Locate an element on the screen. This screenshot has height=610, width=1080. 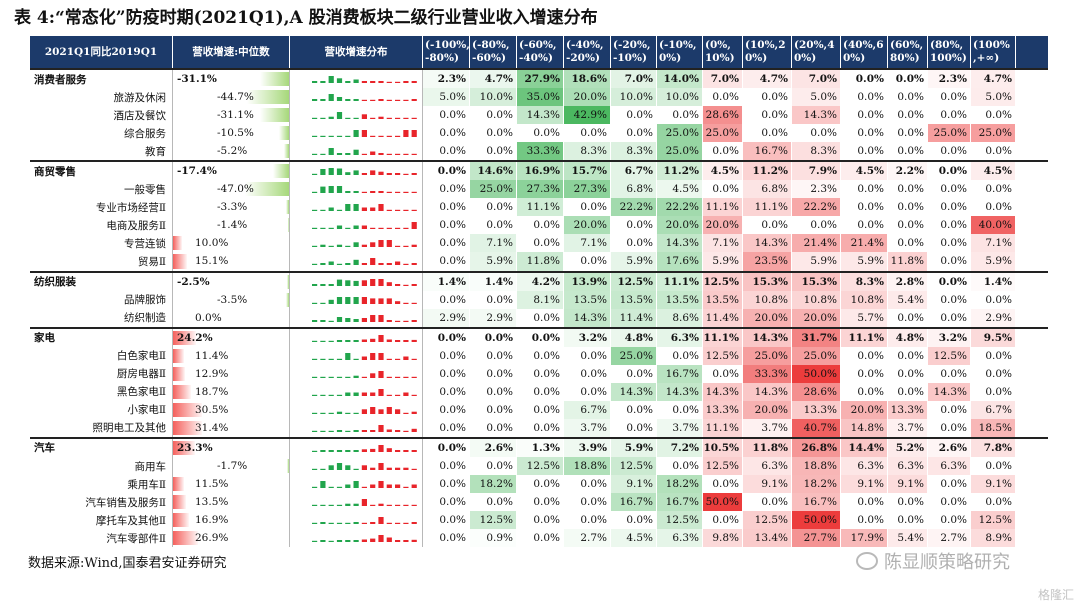
bin-value: 14.4% is located at coordinates (864, 447).